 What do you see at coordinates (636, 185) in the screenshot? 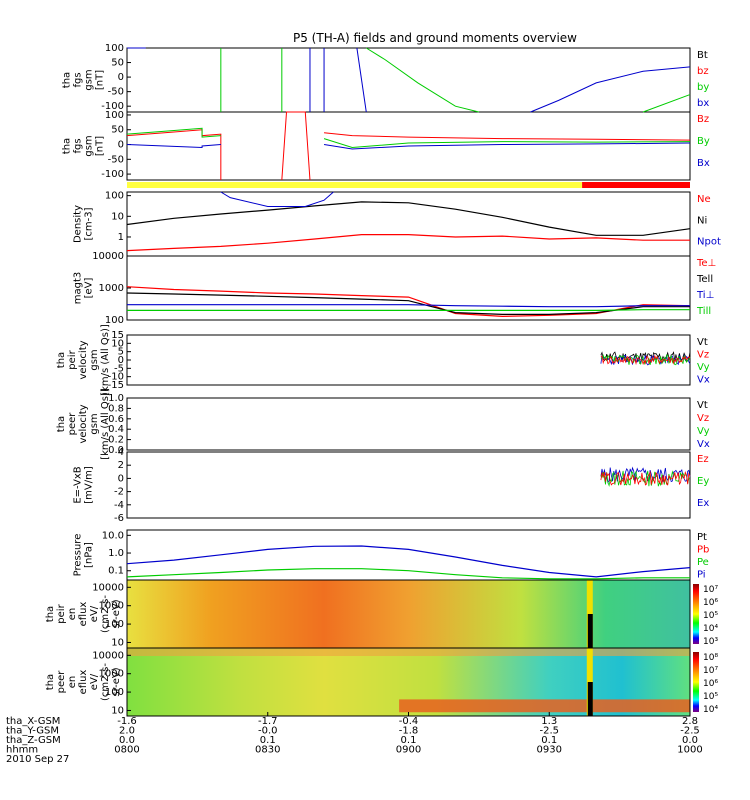
I see `region-bar-red` at bounding box center [636, 185].